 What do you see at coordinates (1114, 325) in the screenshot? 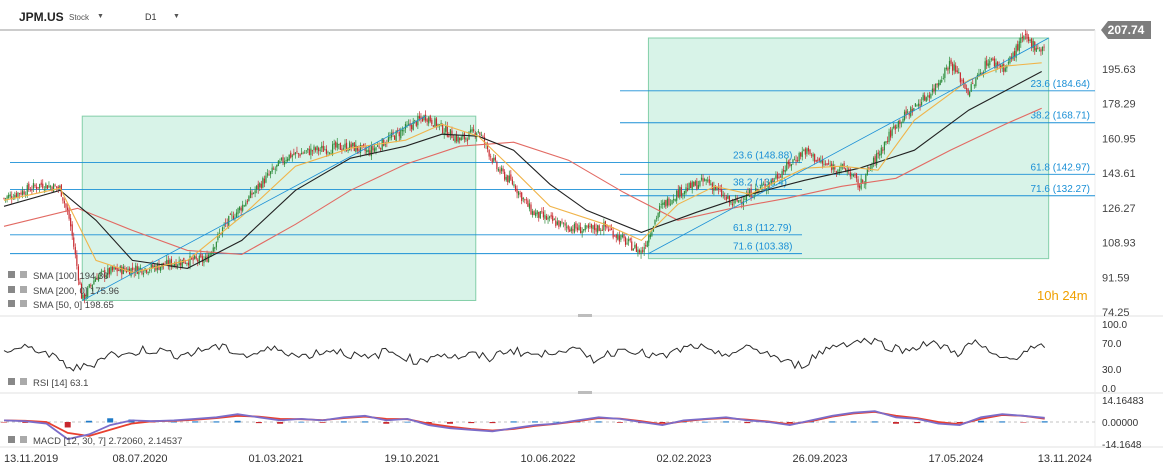
I see `rsi-axis-label: 100.0` at bounding box center [1114, 325].